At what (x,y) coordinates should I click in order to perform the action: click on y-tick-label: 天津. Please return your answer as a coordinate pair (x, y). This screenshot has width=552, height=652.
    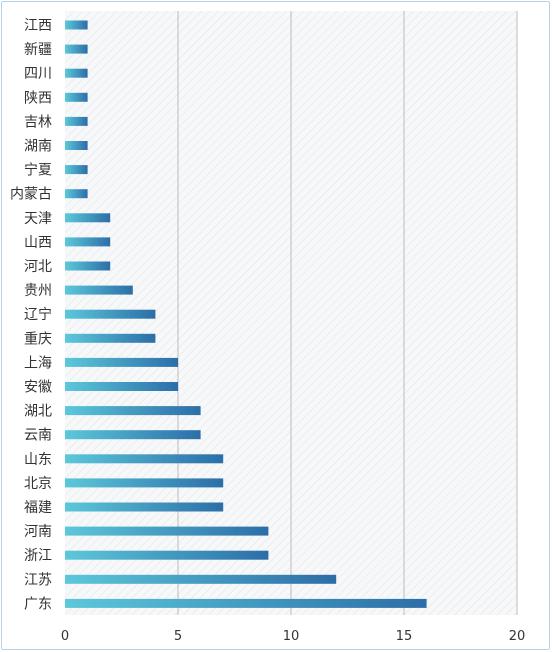
    Looking at the image, I should click on (38, 219).